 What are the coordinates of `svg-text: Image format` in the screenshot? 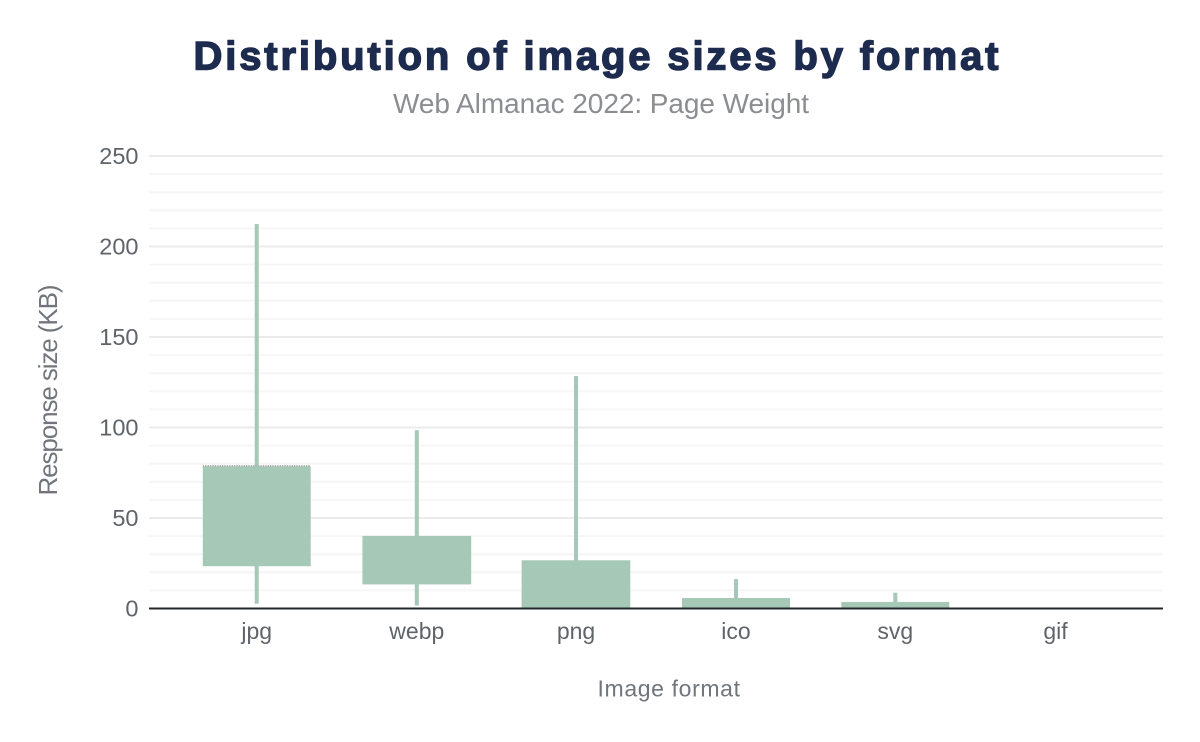 It's located at (669, 688).